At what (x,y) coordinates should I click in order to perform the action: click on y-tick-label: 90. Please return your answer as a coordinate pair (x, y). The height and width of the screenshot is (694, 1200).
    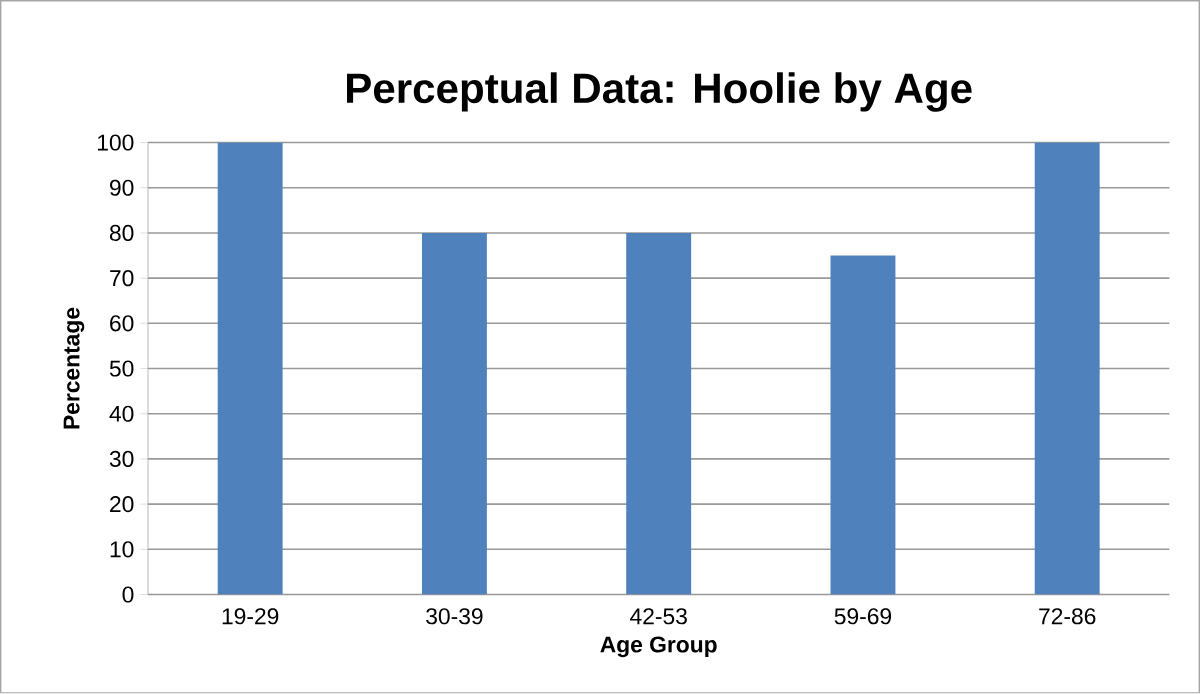
    Looking at the image, I should click on (122, 188).